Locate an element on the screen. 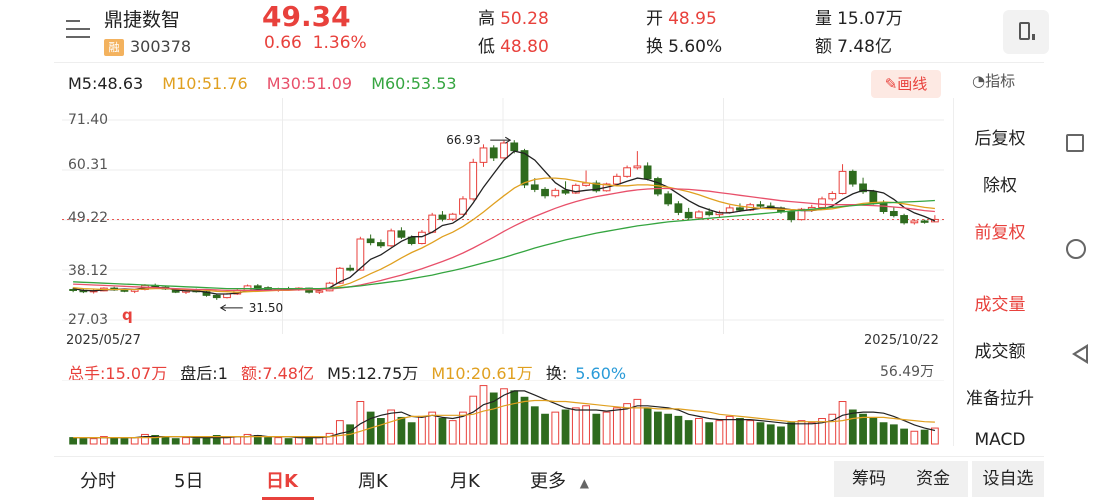 Image resolution: width=1108 pixels, height=500 pixels. open-price: 开 48.95 is located at coordinates (681, 16).